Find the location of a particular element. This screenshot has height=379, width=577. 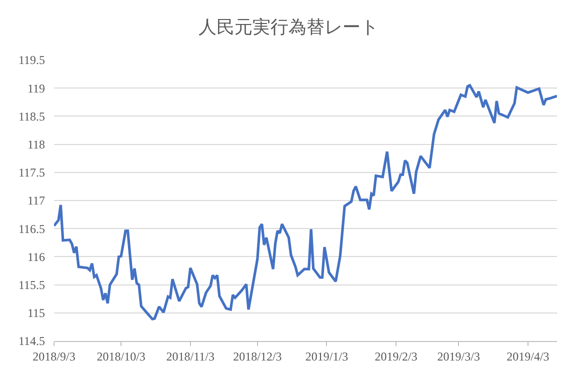

y-tick-label: 118 is located at coordinates (36, 145).